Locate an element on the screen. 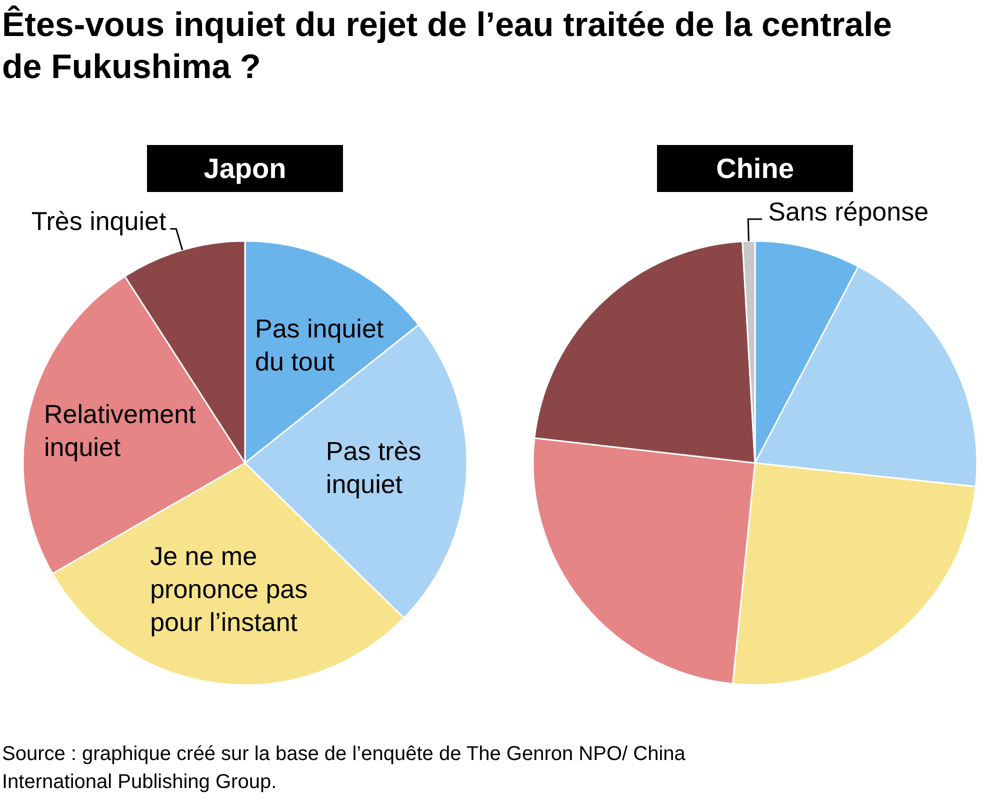  chart-subtitle: Japon is located at coordinates (245, 168).